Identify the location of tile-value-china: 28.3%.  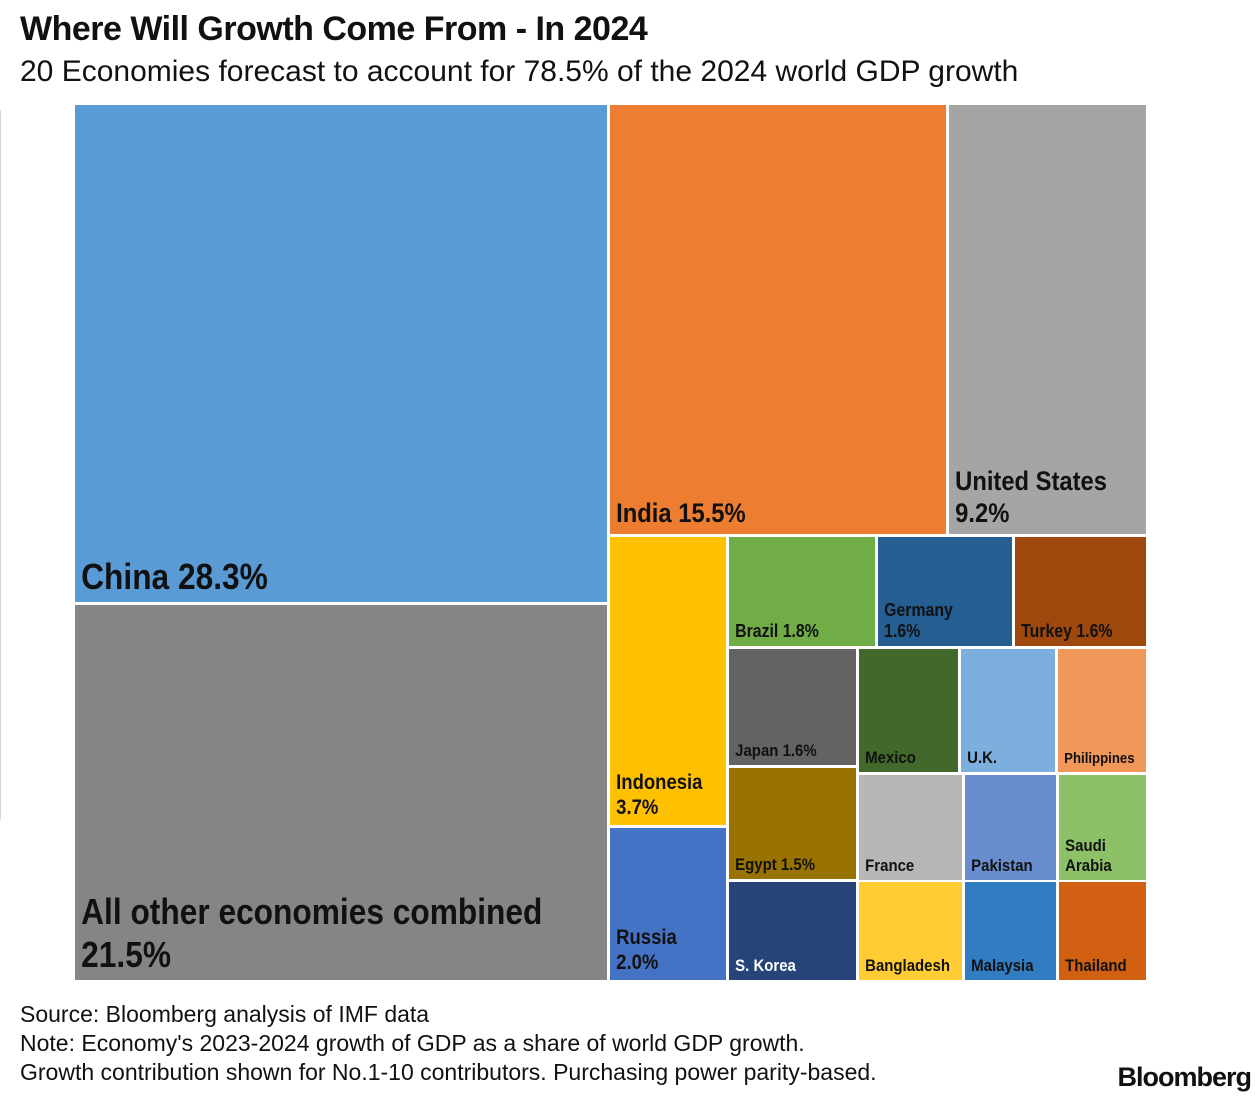
(222, 576).